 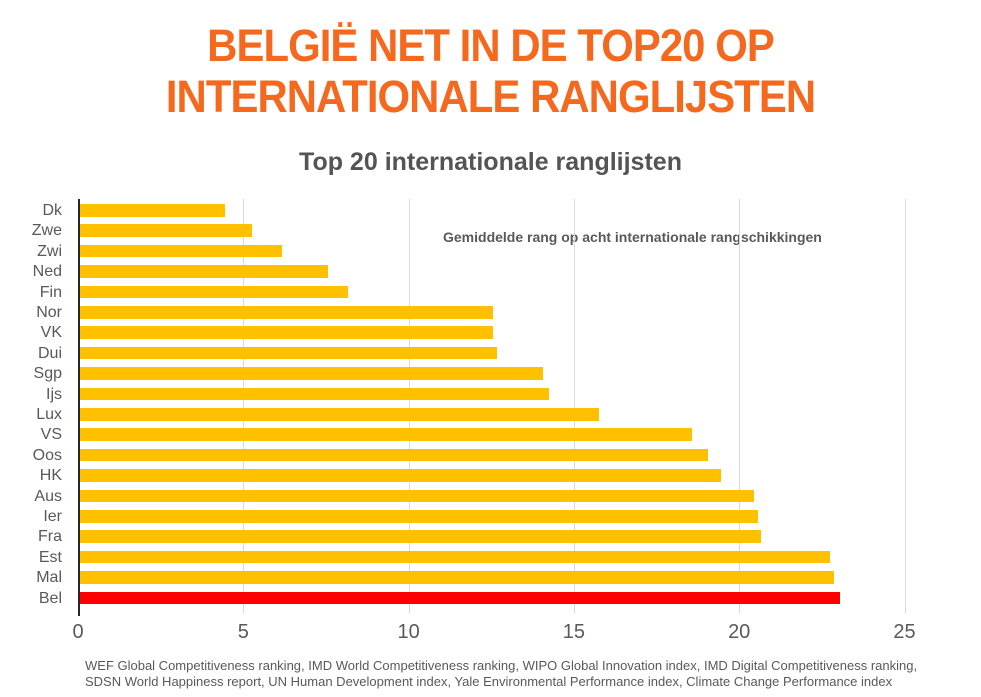 What do you see at coordinates (52, 210) in the screenshot?
I see `y-label-dk: Dk` at bounding box center [52, 210].